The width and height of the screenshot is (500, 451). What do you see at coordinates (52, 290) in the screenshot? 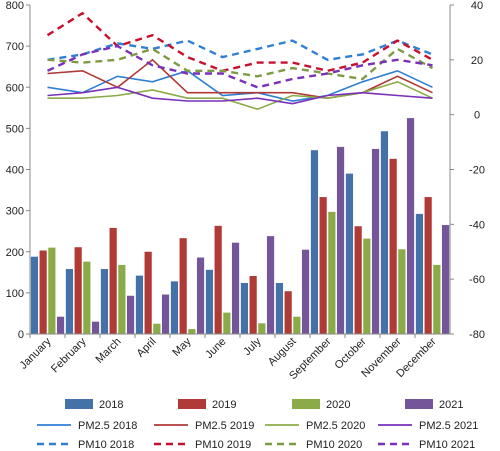
I see `bar-2020-january` at bounding box center [52, 290].